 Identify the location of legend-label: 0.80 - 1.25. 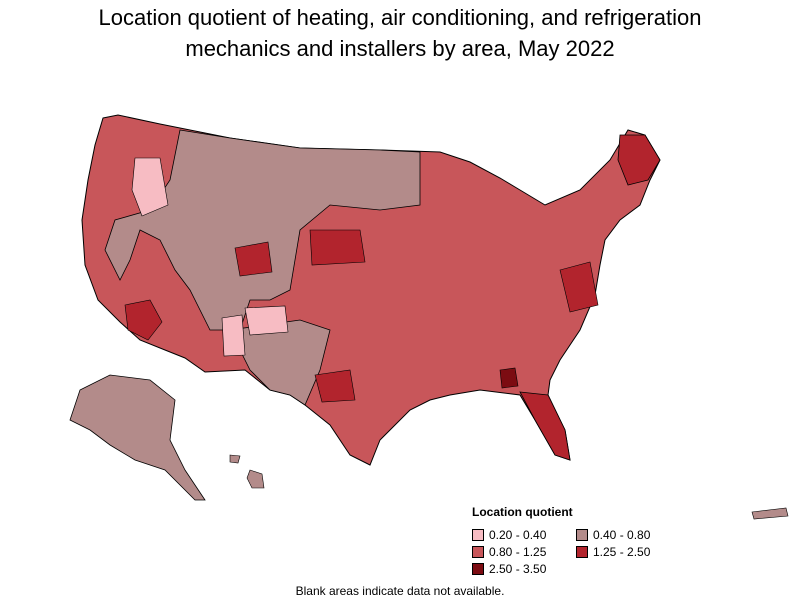
(518, 552).